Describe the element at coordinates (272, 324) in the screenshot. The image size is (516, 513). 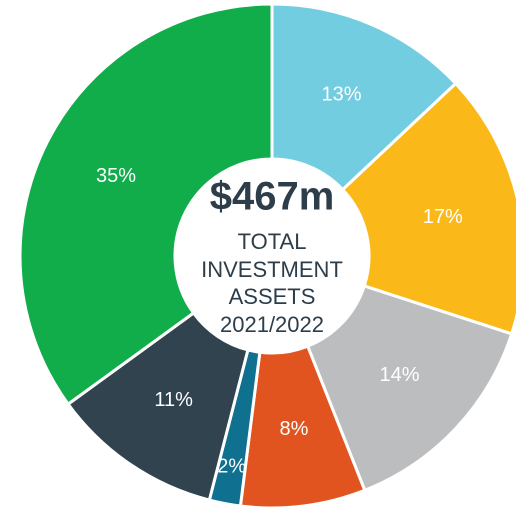
I see `center-line: 2021/2022` at that location.